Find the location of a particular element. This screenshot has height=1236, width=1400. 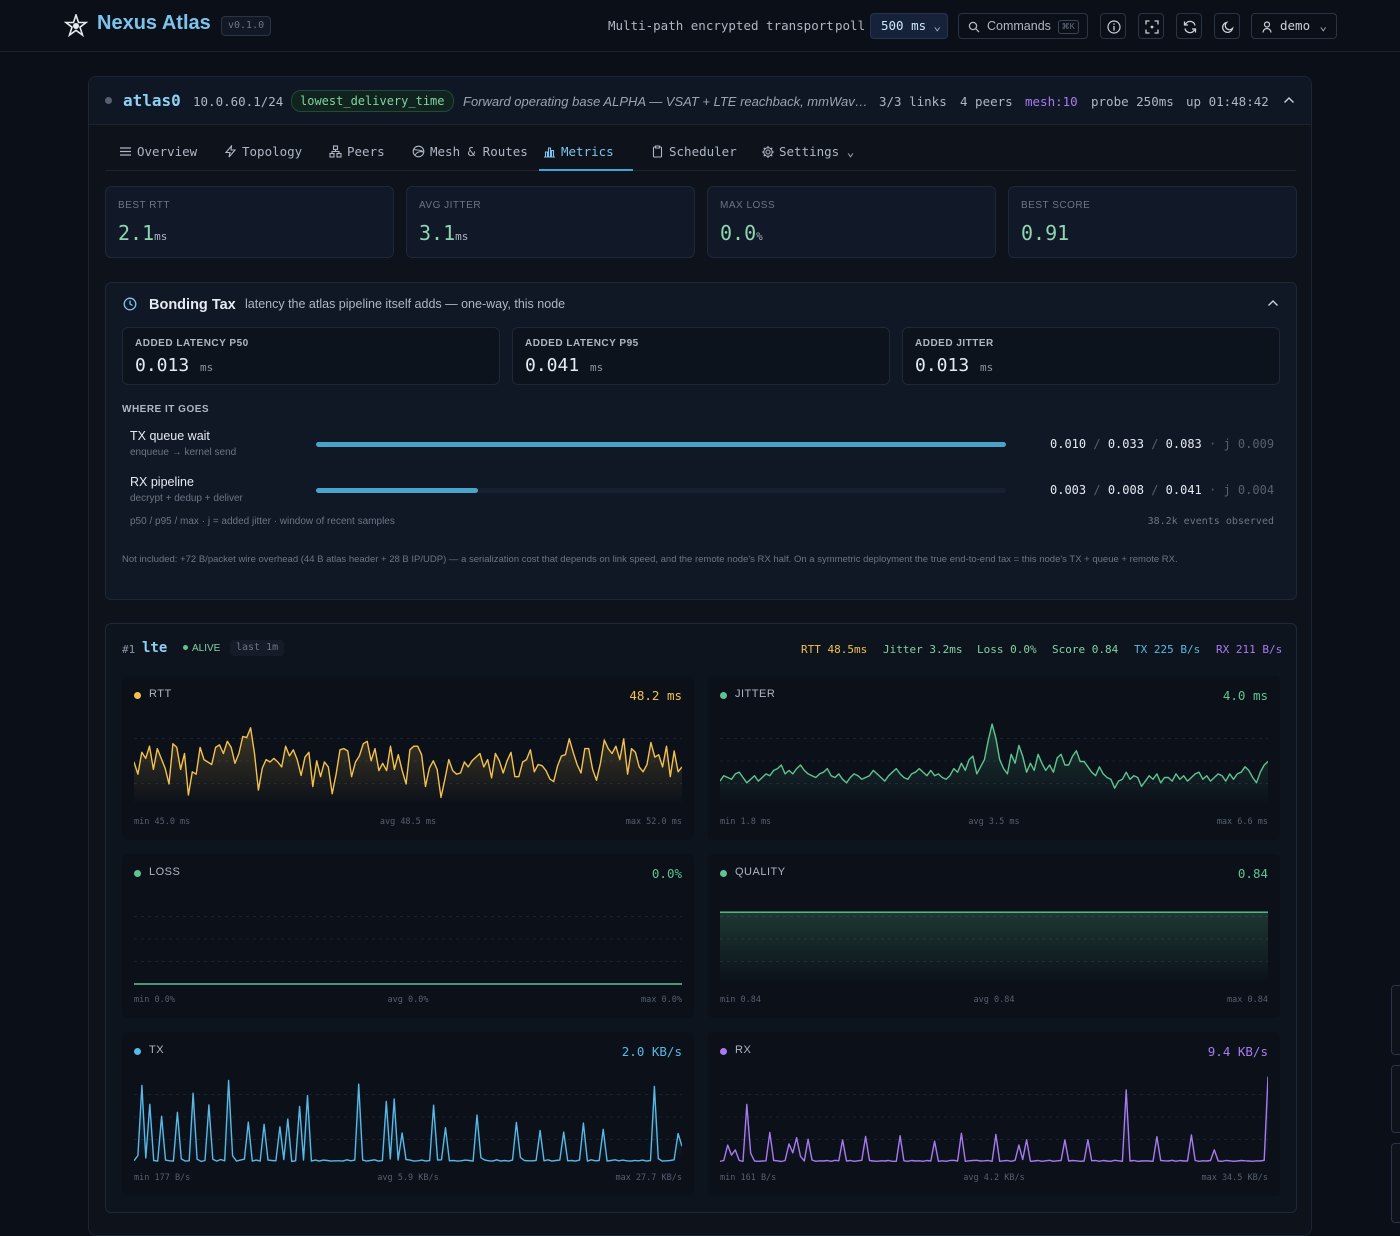

time-window-badge: last 1m is located at coordinates (257, 648).